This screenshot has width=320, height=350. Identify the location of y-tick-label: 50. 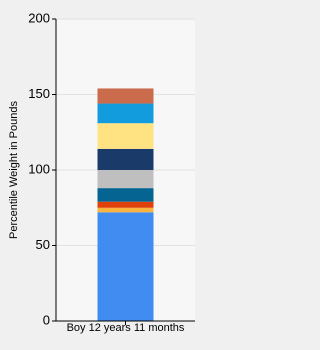
(43, 244).